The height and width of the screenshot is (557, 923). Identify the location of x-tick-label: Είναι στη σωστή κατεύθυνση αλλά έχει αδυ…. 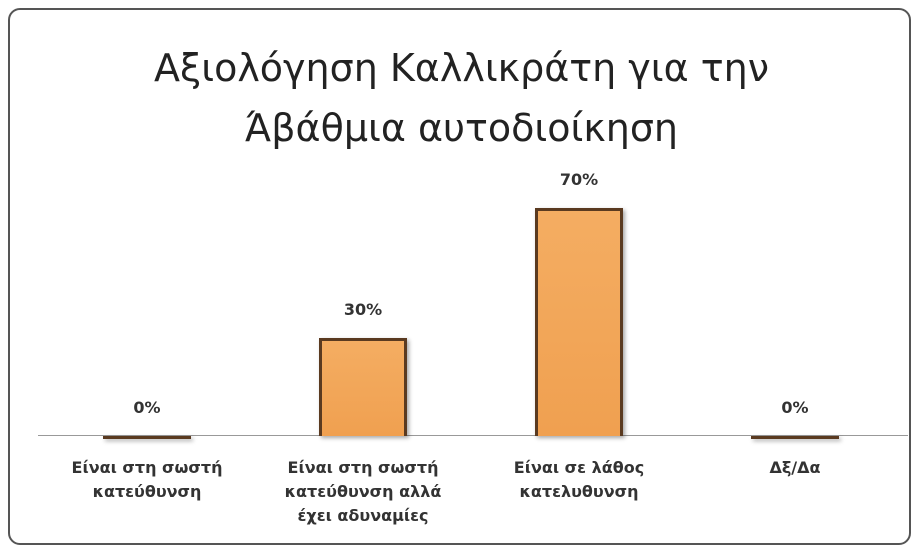
(363, 491).